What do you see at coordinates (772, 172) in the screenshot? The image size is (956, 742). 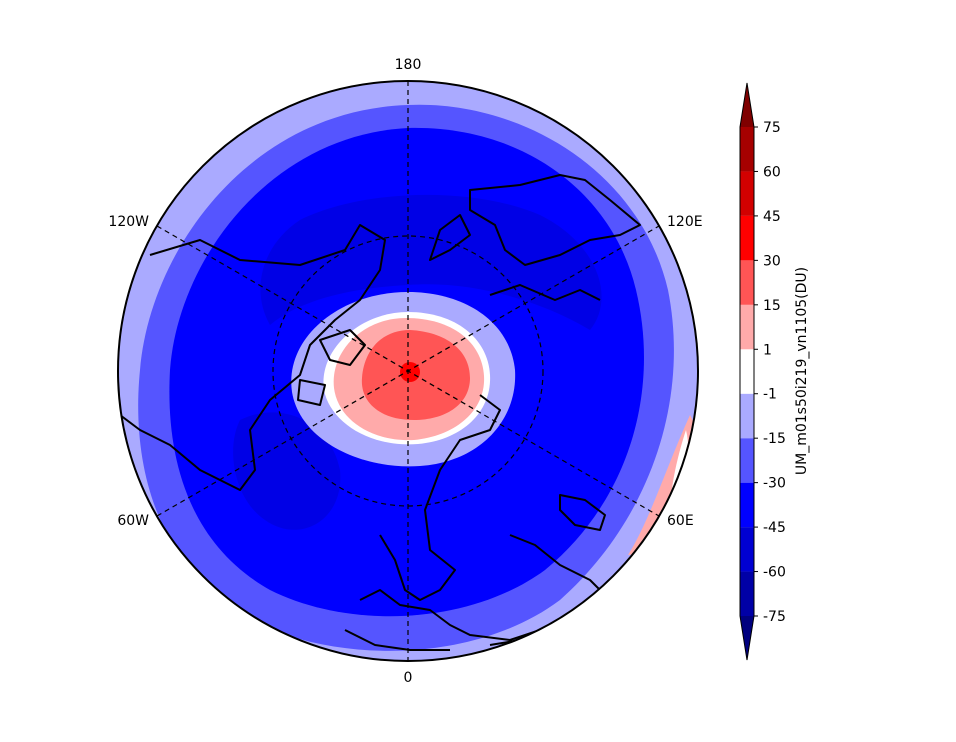 I see `colorbar-tick-label: 60` at bounding box center [772, 172].